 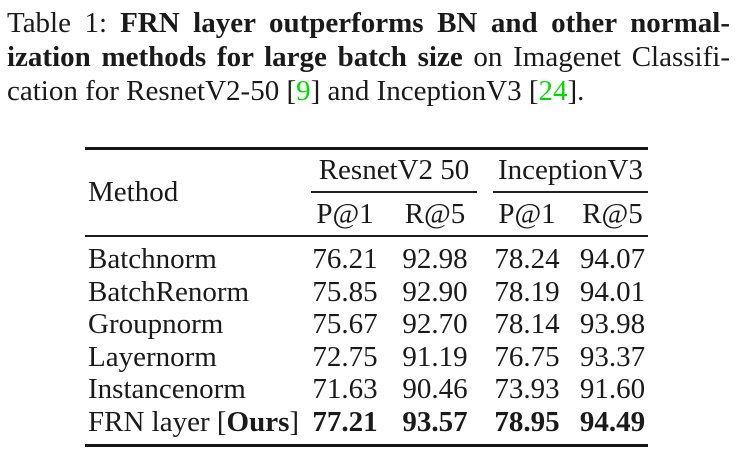 I want to click on metric-value: 75.85, so click(x=345, y=291).